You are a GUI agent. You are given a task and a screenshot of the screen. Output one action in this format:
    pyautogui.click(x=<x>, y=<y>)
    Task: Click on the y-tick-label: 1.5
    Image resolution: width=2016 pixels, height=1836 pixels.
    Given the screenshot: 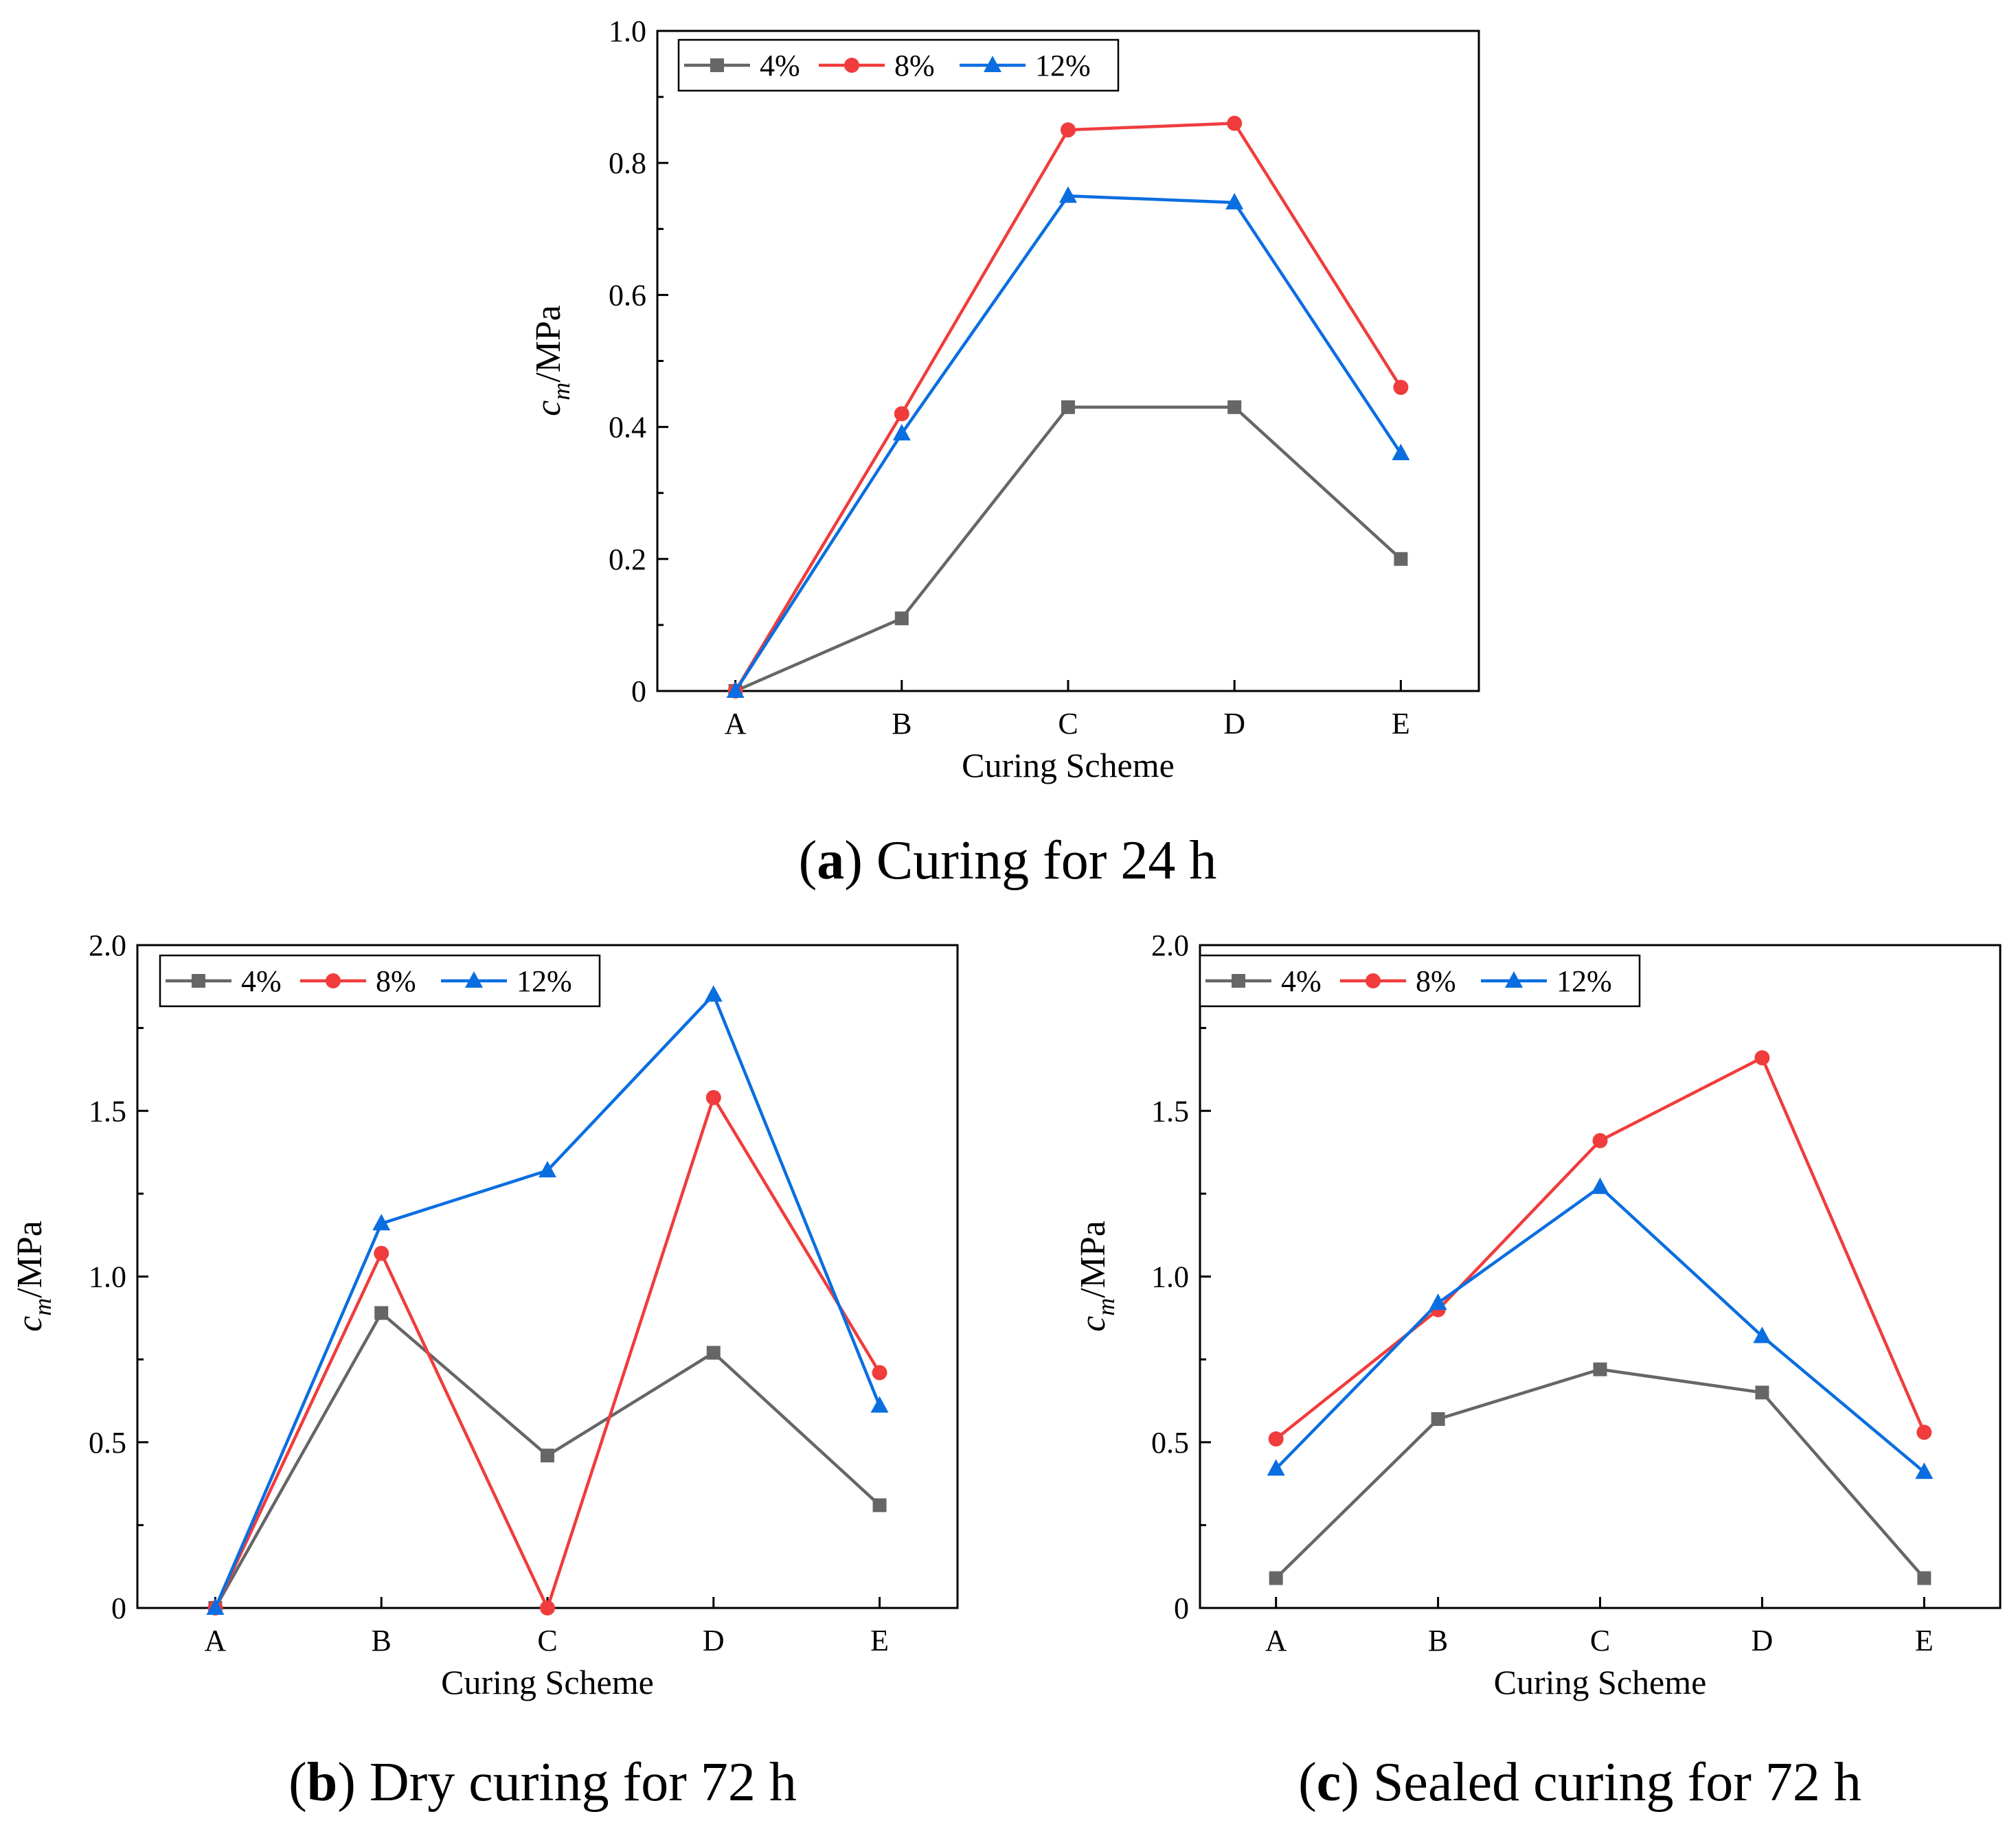 What is the action you would take?
    pyautogui.click(x=107, y=1111)
    